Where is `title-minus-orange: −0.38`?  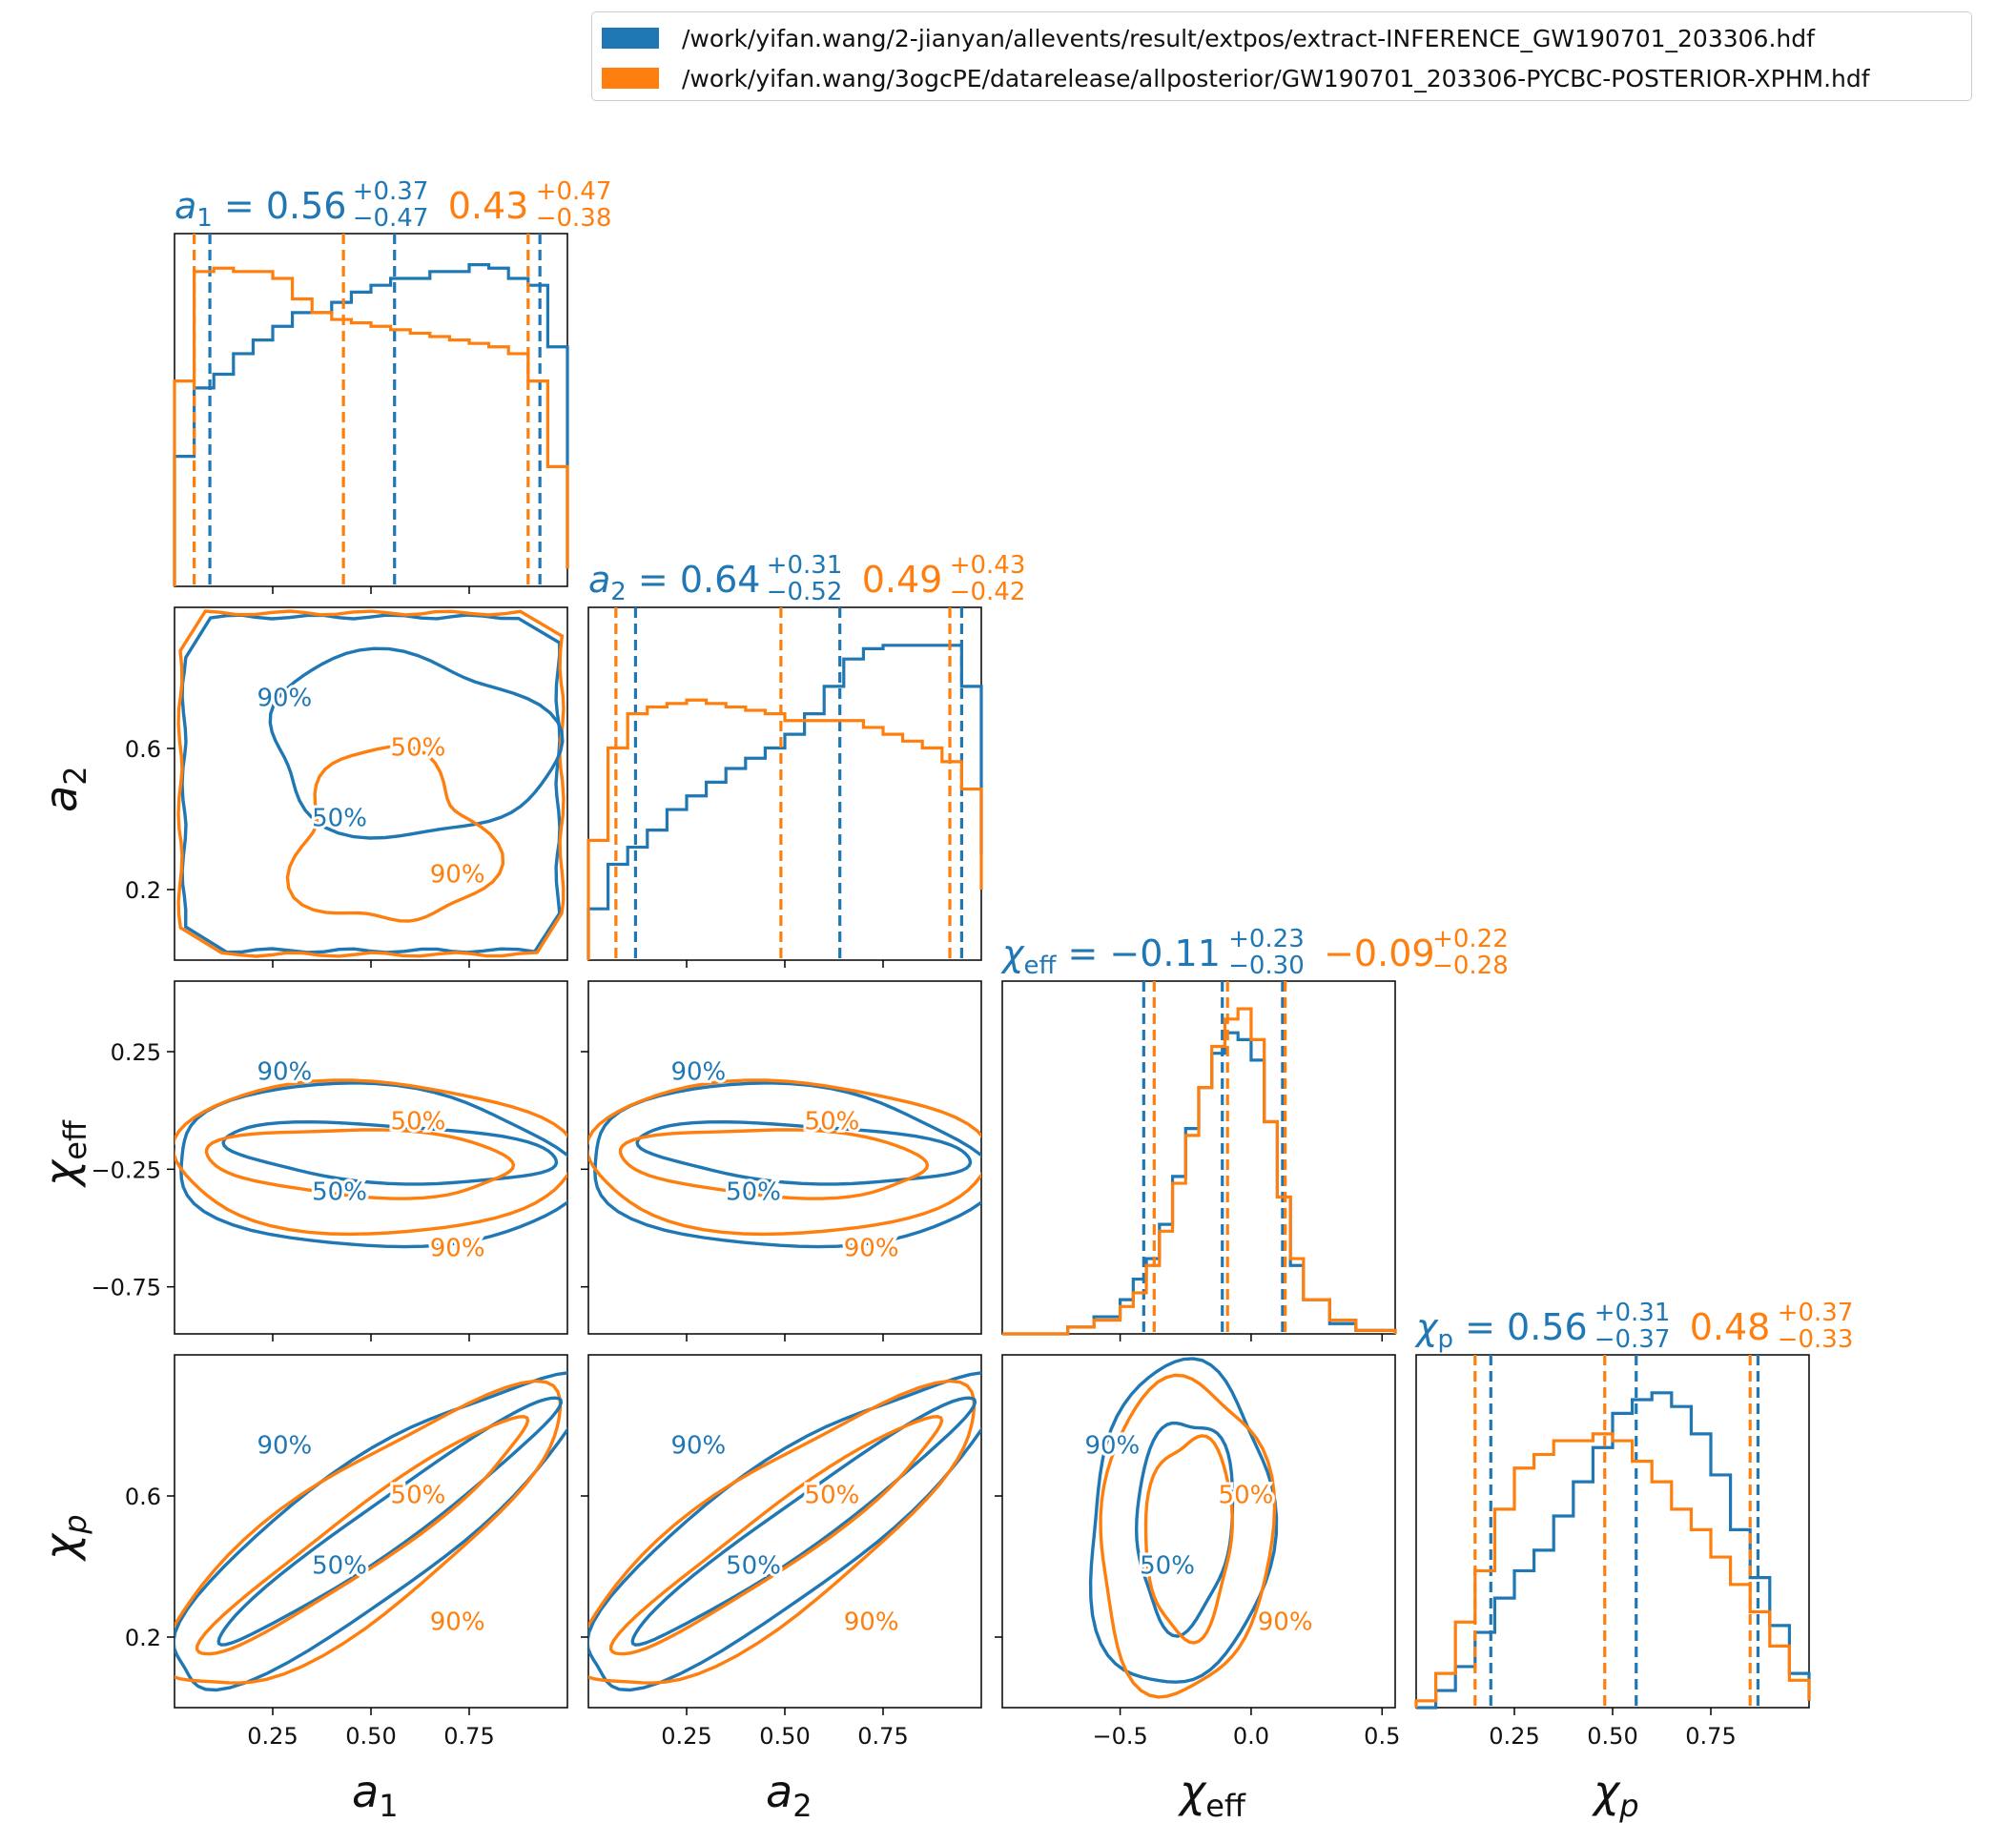 title-minus-orange: −0.38 is located at coordinates (574, 218).